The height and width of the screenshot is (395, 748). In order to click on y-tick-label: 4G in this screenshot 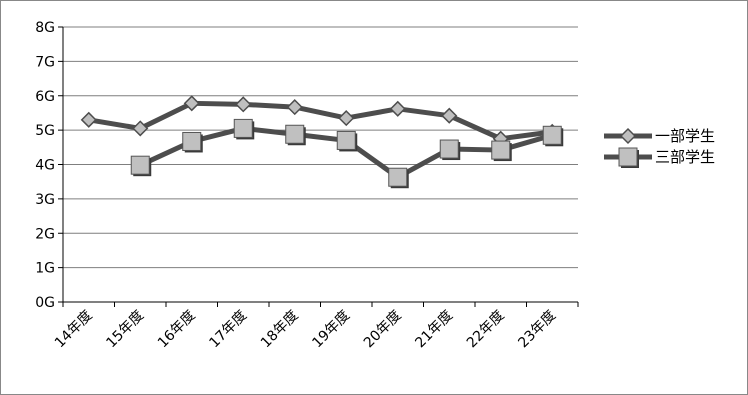, I will do `click(45, 166)`.